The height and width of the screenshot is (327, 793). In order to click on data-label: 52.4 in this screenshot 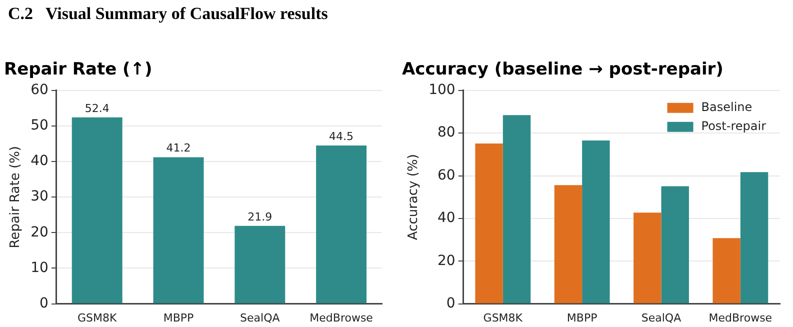, I will do `click(97, 108)`.